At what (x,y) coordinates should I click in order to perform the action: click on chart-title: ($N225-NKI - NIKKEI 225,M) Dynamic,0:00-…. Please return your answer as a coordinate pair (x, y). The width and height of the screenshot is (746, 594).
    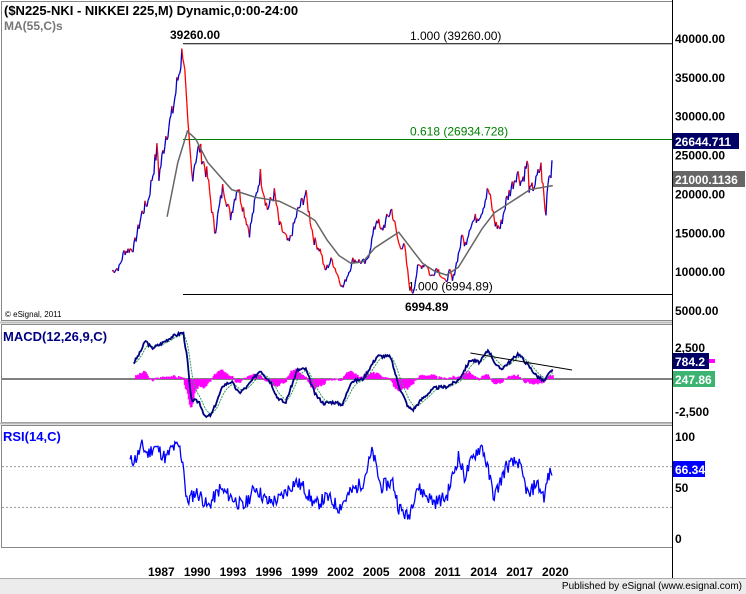
    Looking at the image, I should click on (151, 10).